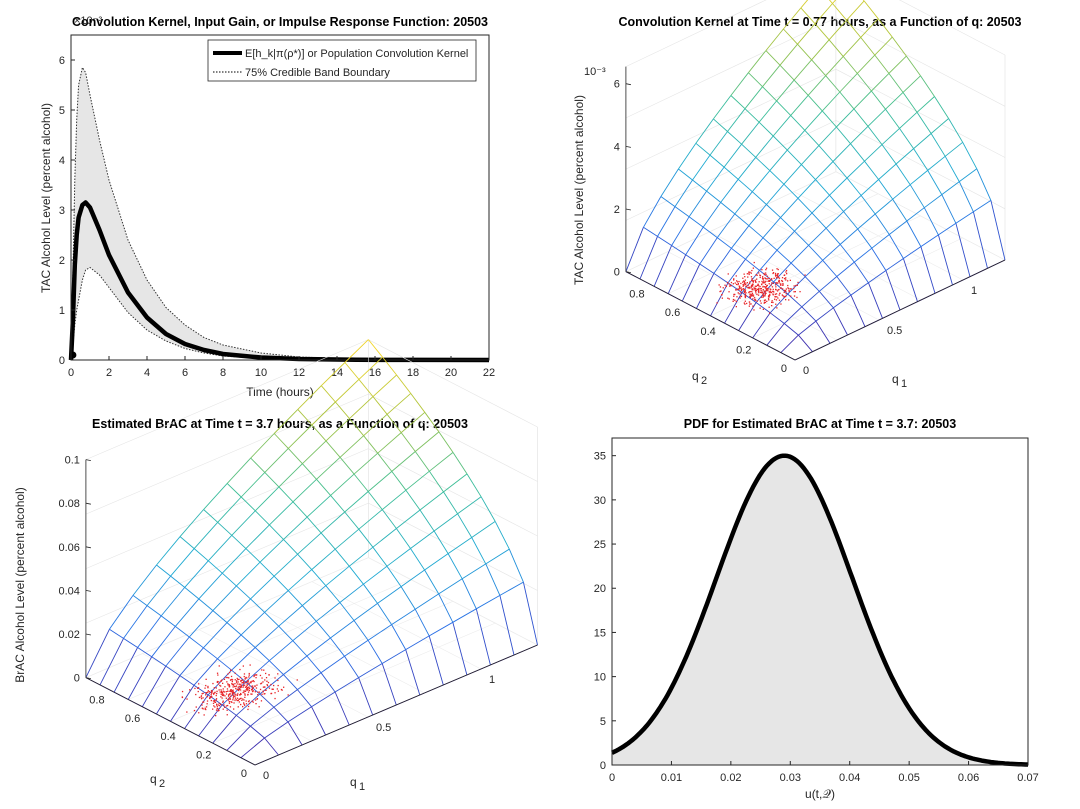  Describe the element at coordinates (617, 210) in the screenshot. I see `z-tick-label: 2` at that location.